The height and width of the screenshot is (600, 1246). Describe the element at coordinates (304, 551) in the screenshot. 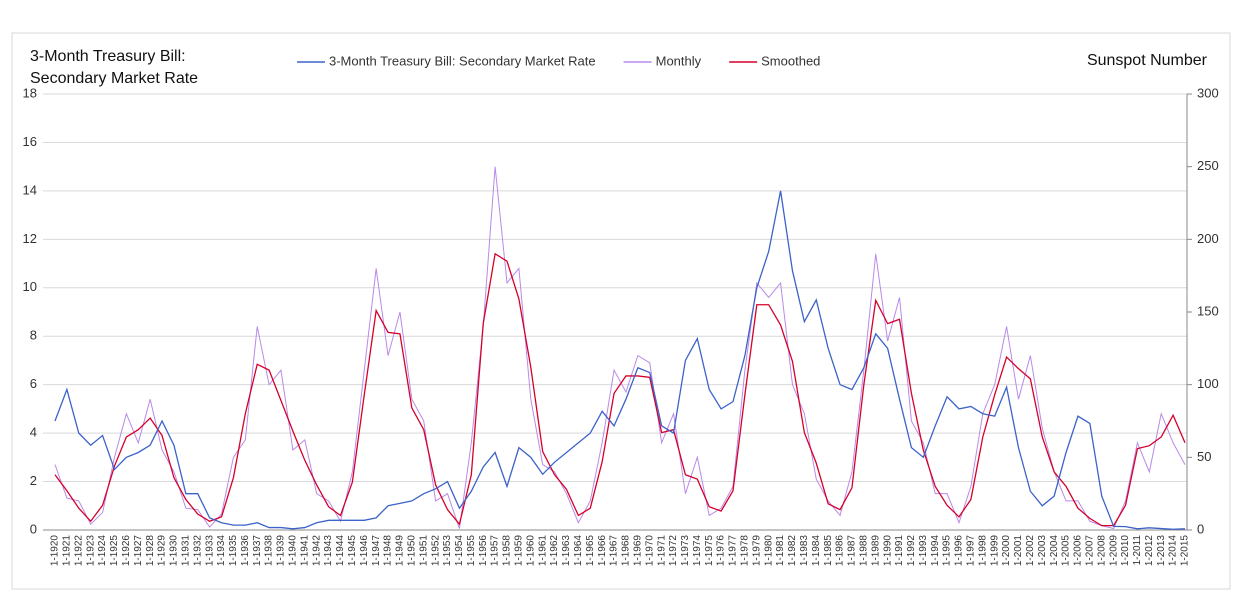

I see `x-tick-label: 1-1941` at that location.